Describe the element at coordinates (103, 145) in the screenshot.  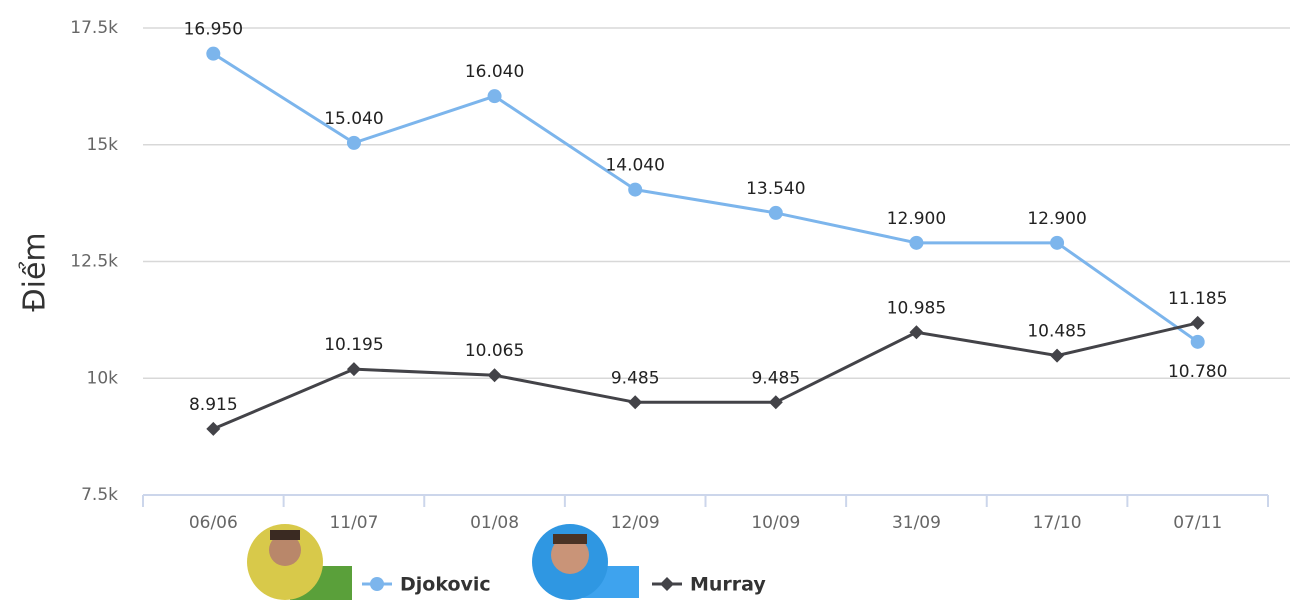
I see `y-tick-label: 15k` at that location.